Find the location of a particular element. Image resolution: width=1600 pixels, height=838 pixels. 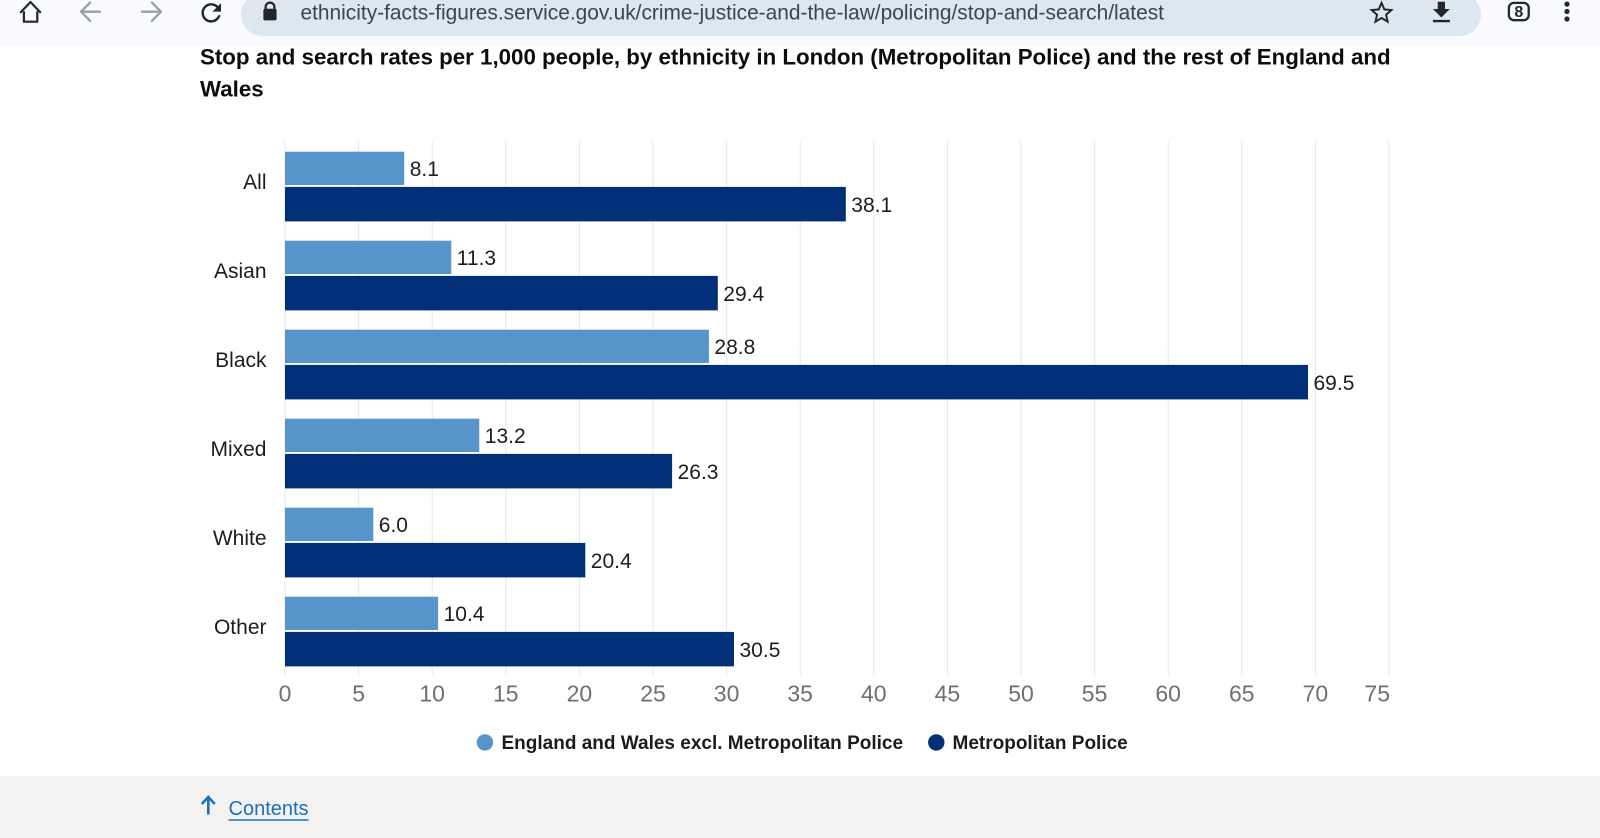

svg-text: 25 is located at coordinates (653, 694).